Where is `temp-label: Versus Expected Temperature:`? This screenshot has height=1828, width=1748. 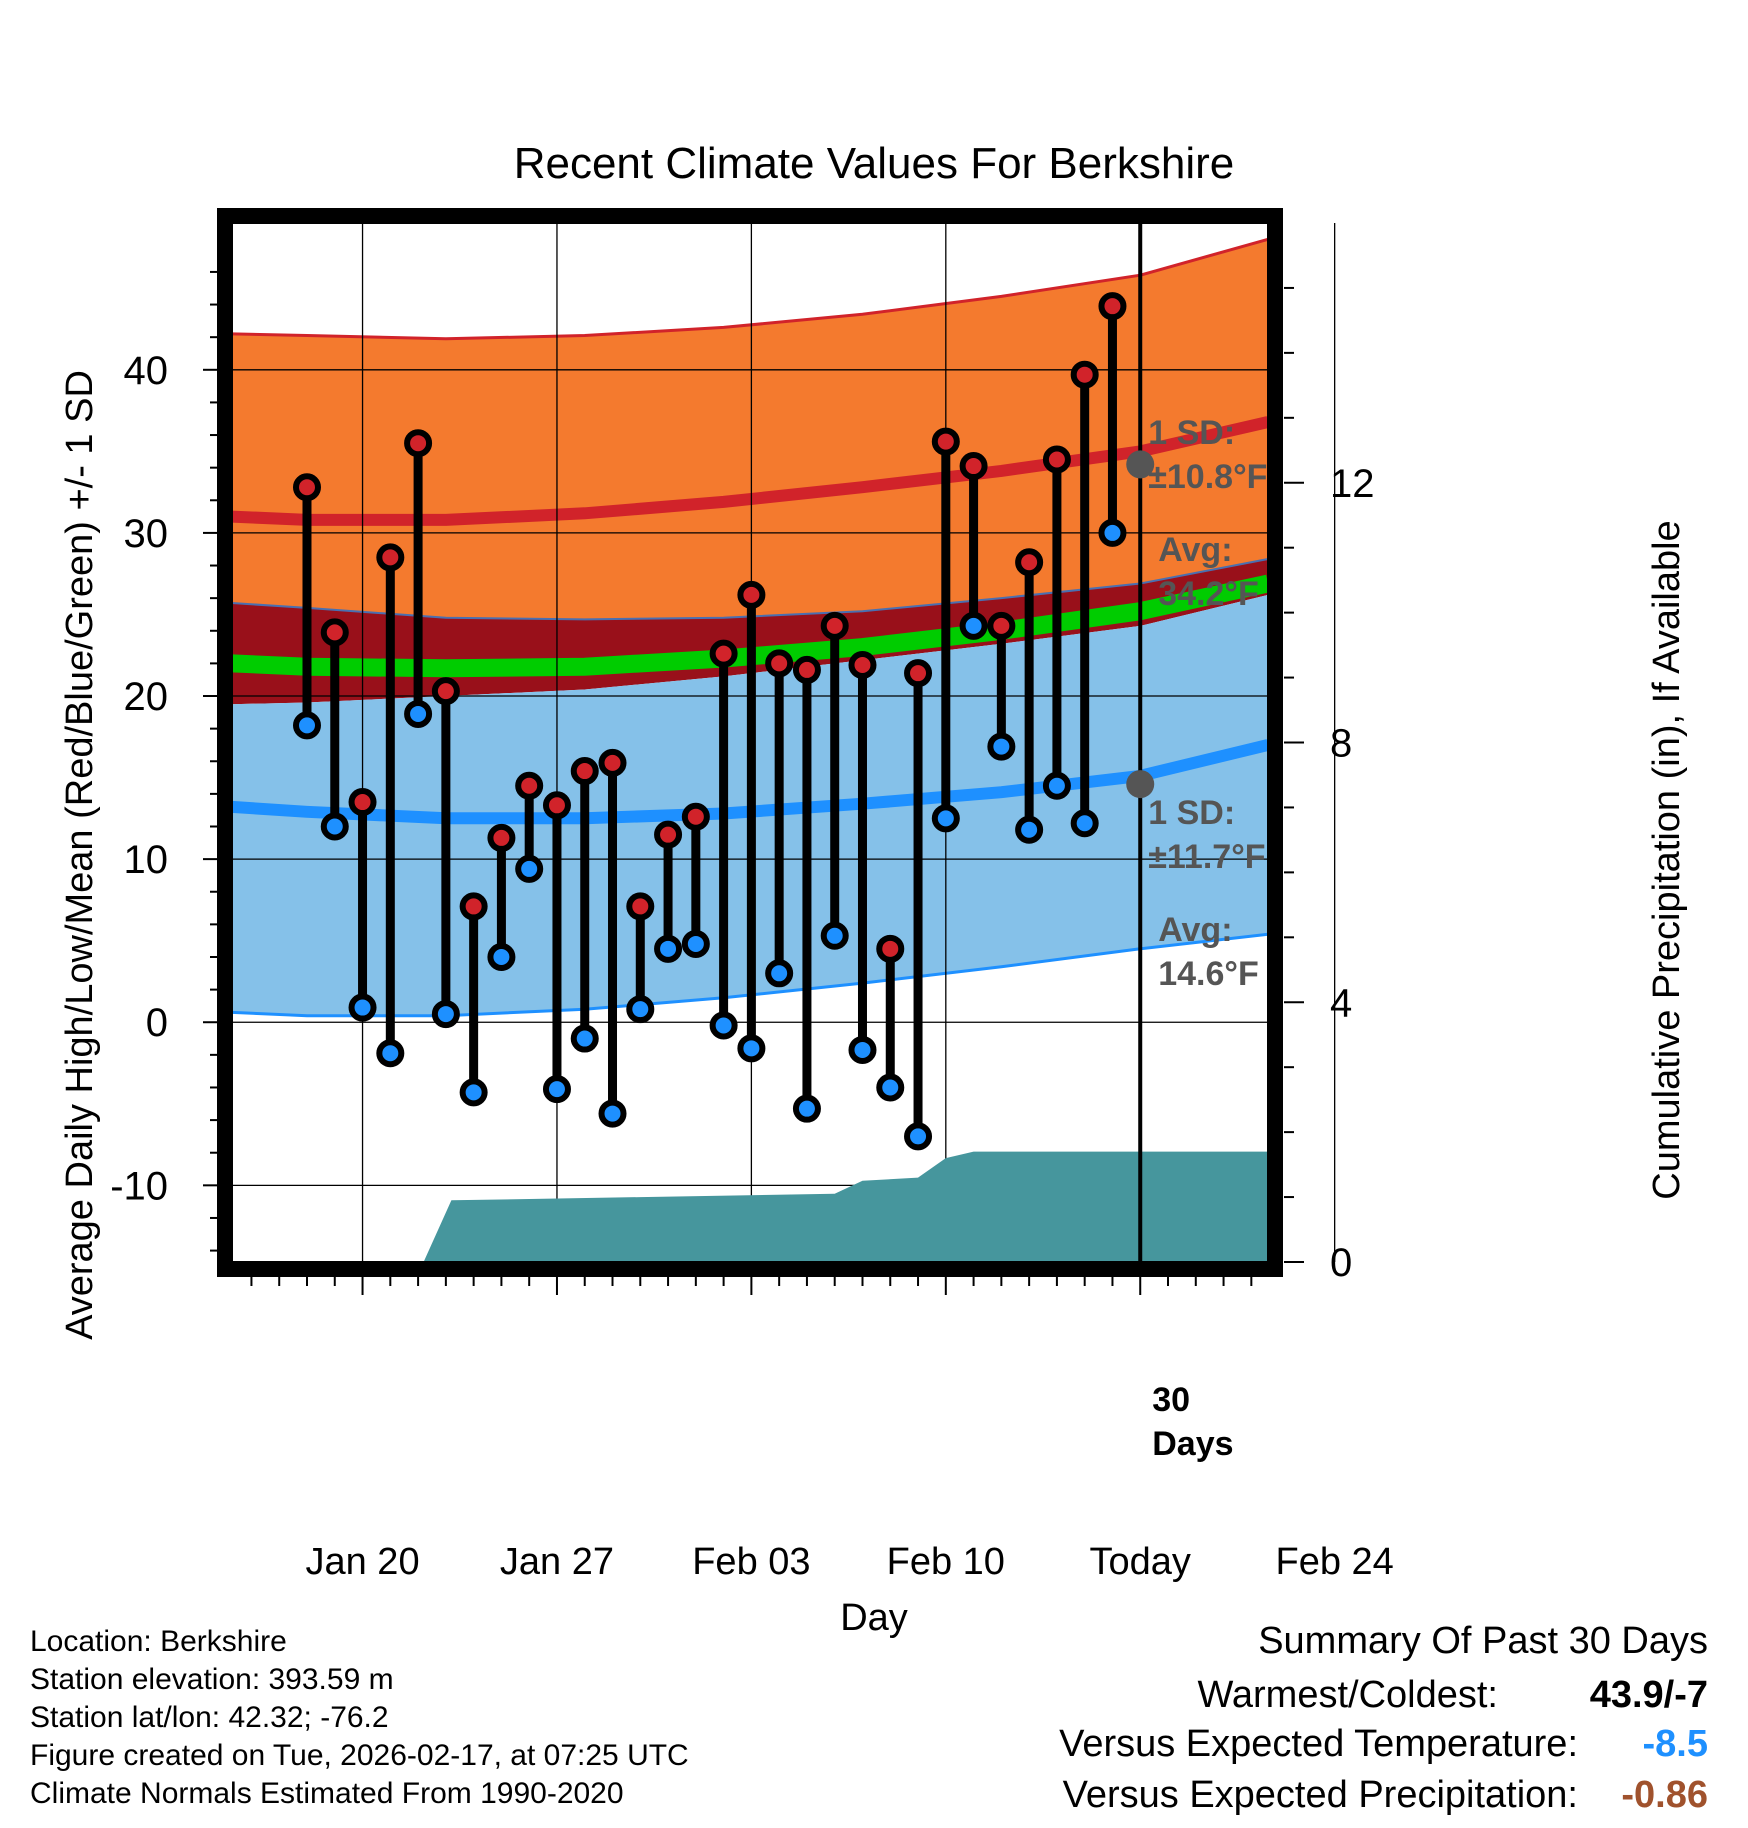 temp-label: Versus Expected Temperature: is located at coordinates (1318, 1744).